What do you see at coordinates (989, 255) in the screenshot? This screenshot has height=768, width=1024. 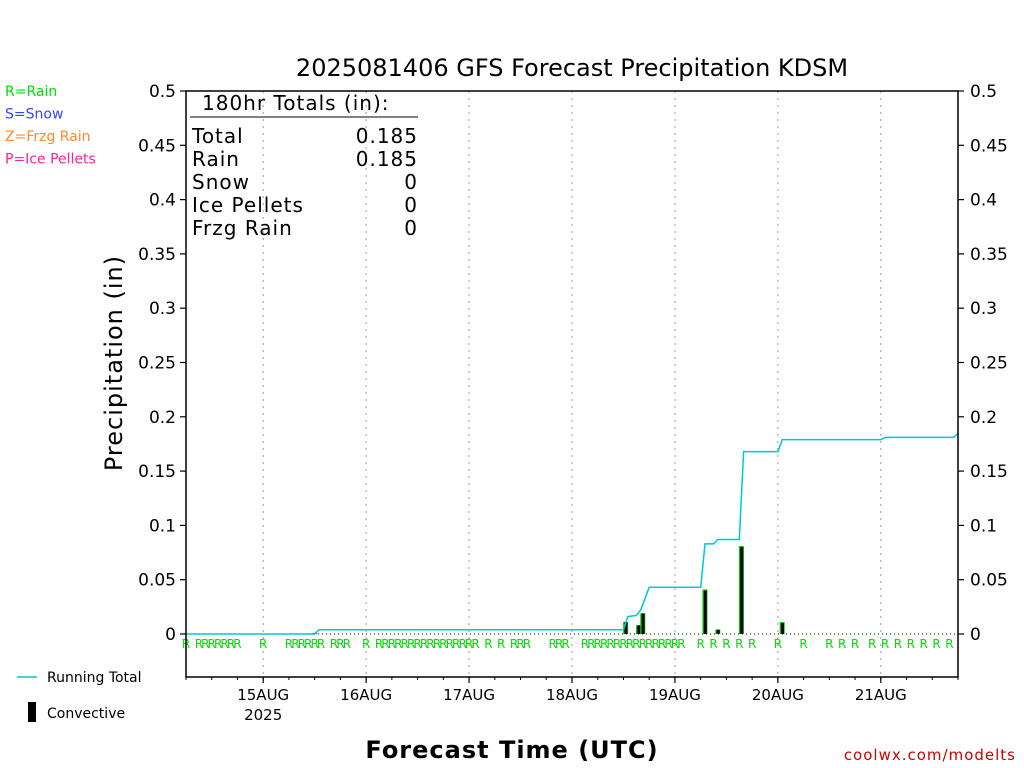 I see `y-tick-label-right: 0.35` at bounding box center [989, 255].